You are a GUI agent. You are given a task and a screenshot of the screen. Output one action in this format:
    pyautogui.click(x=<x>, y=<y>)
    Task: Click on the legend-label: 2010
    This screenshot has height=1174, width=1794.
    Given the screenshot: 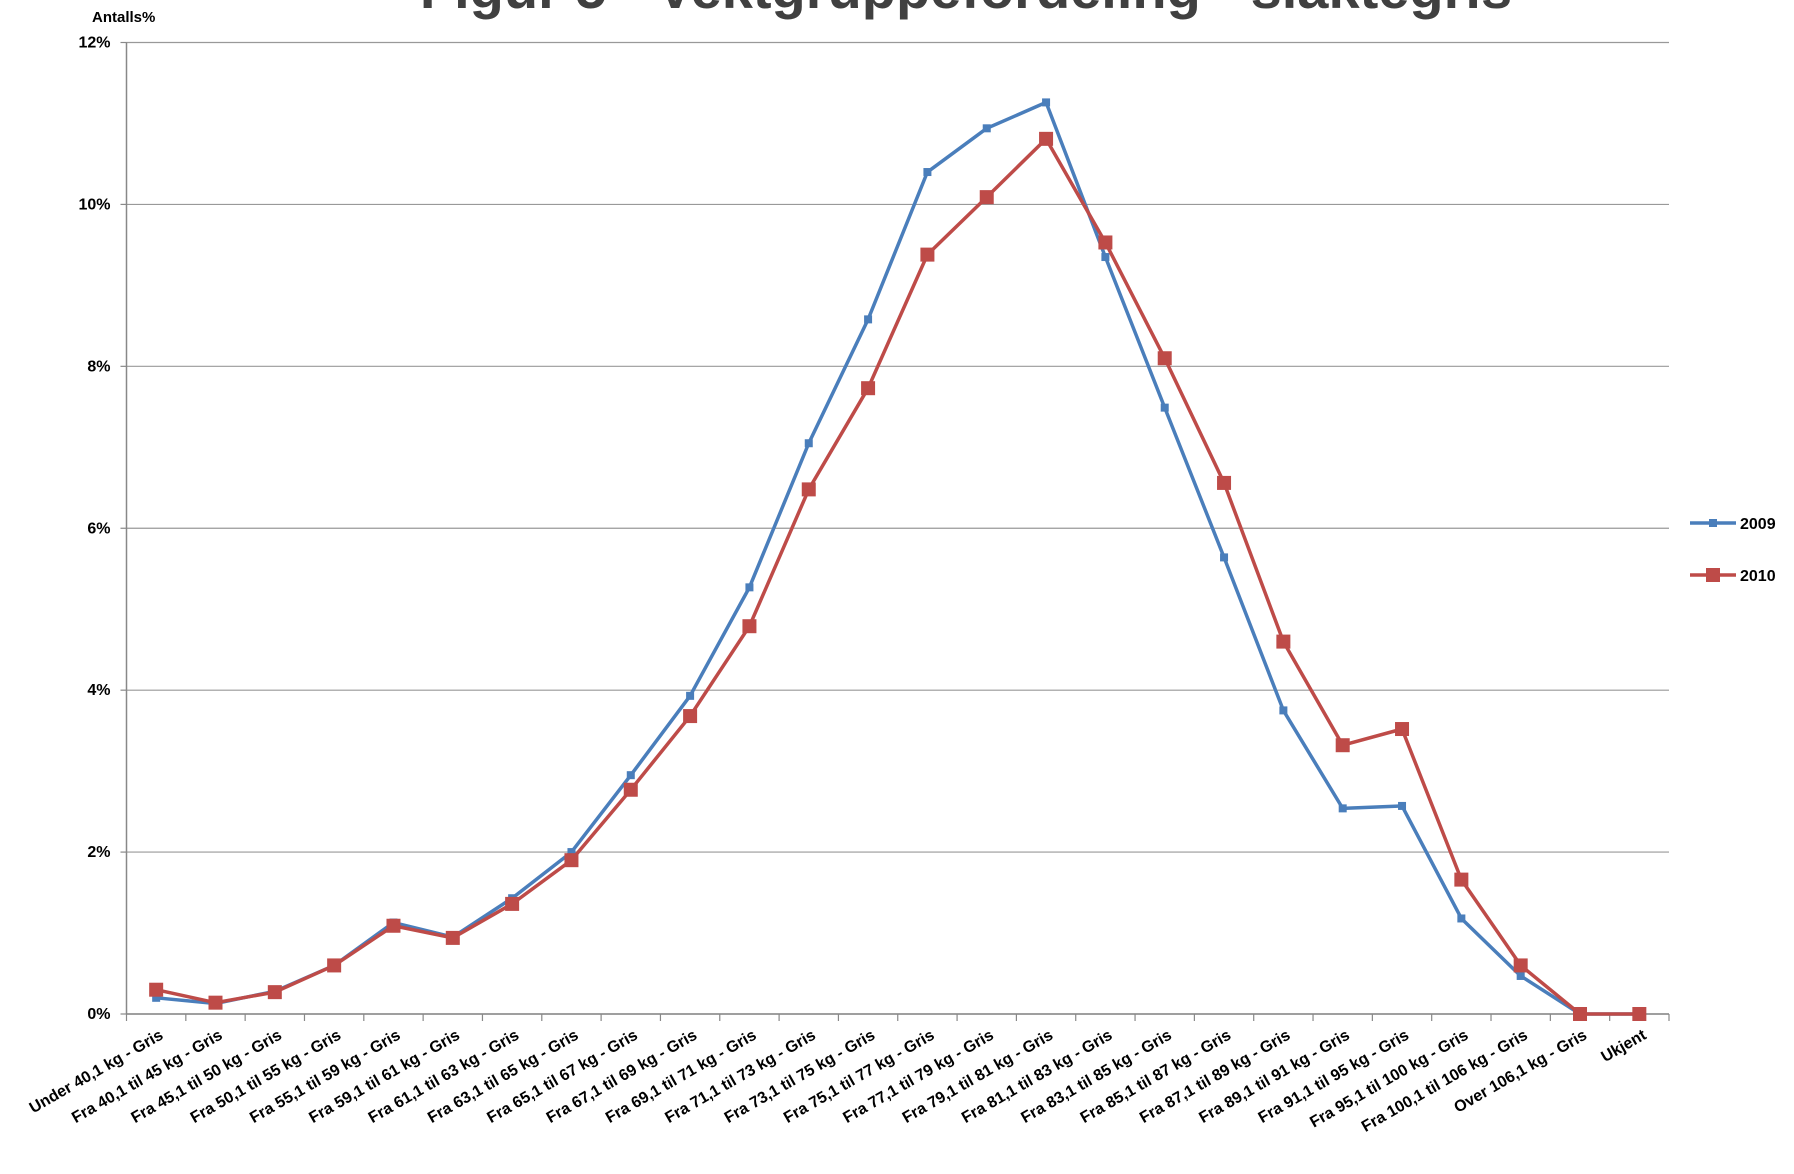 What is the action you would take?
    pyautogui.click(x=1758, y=576)
    